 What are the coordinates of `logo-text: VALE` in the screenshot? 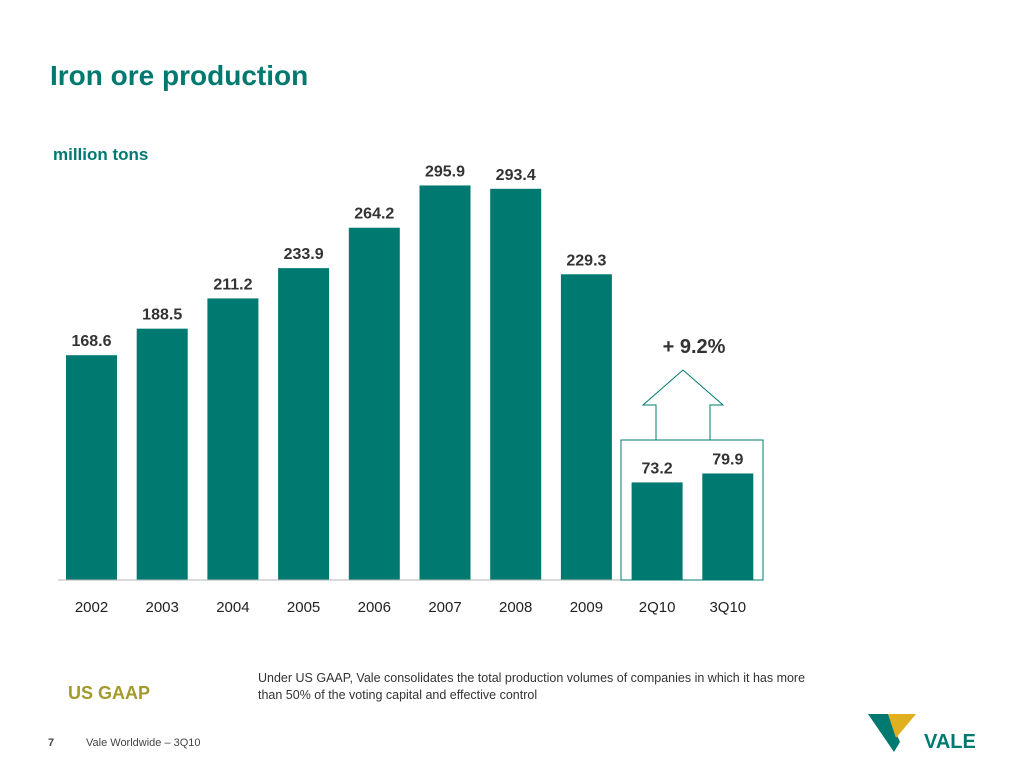 It's located at (950, 742).